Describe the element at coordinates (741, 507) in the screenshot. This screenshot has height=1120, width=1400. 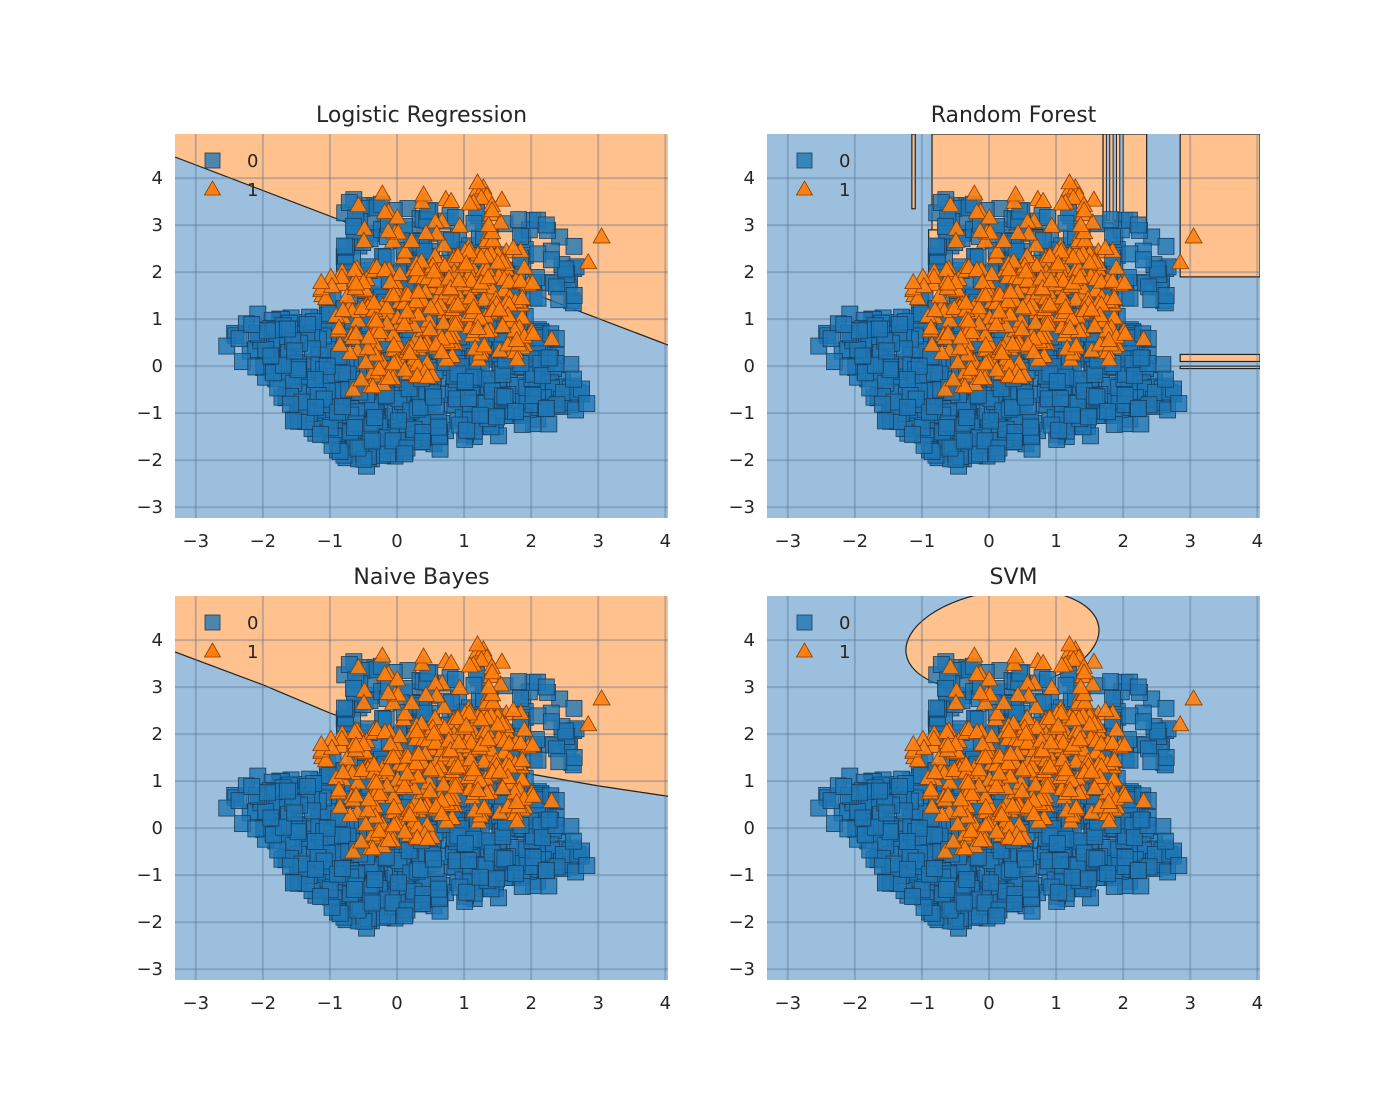
I see `y-tick-label: −3` at that location.